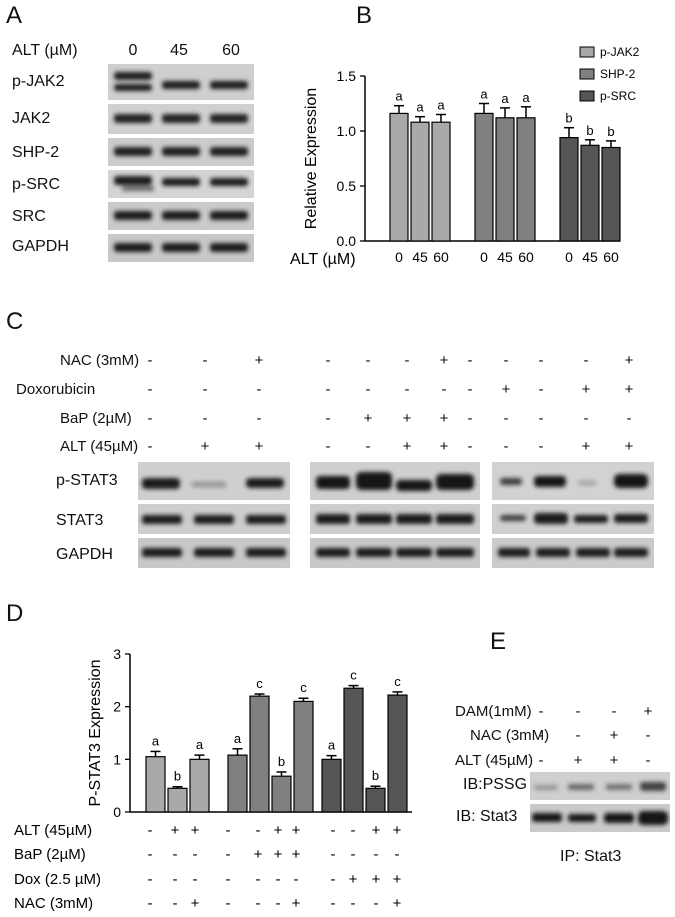 This screenshot has height=917, width=675. Describe the element at coordinates (38, 81) in the screenshot. I see `blot-label-pjak2: p-JAK2` at that location.